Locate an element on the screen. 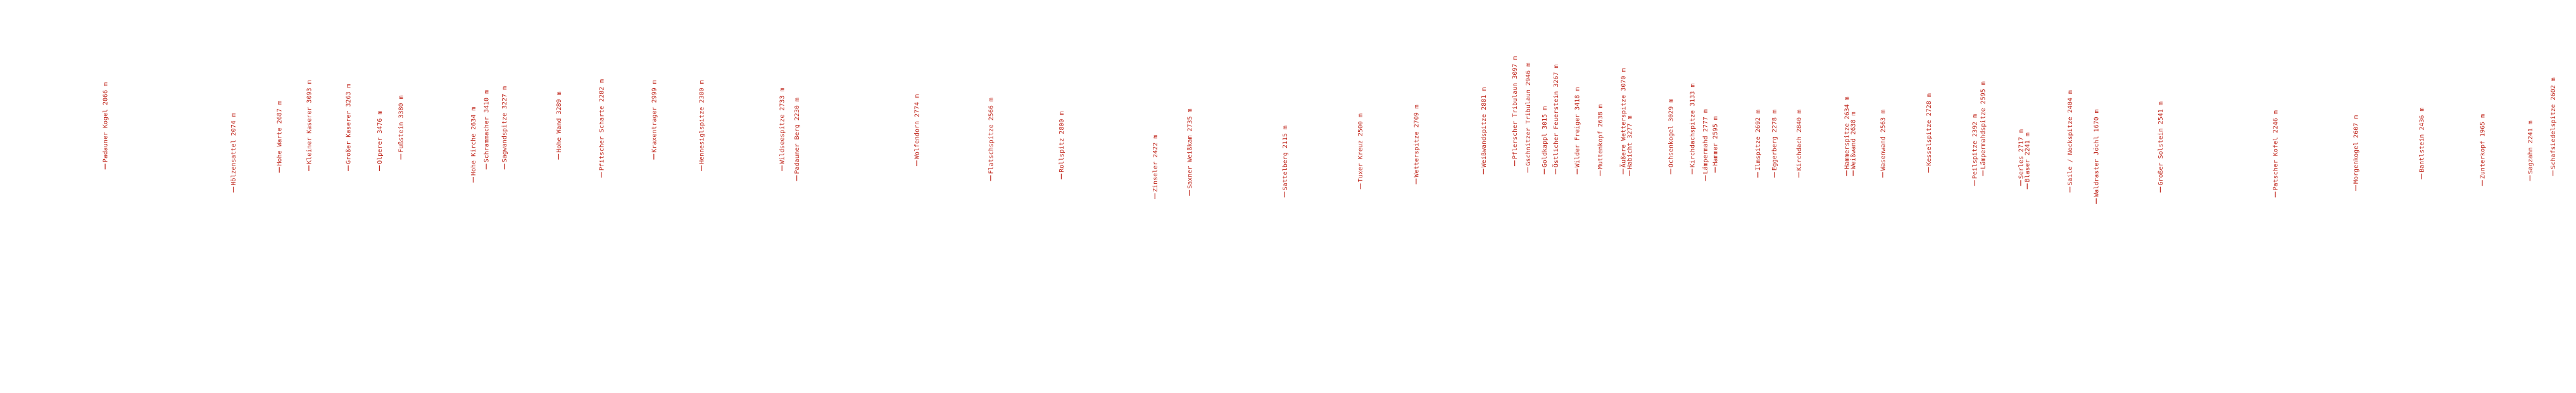  peak-name: Hennesiglspitze 2380 m is located at coordinates (702, 122).